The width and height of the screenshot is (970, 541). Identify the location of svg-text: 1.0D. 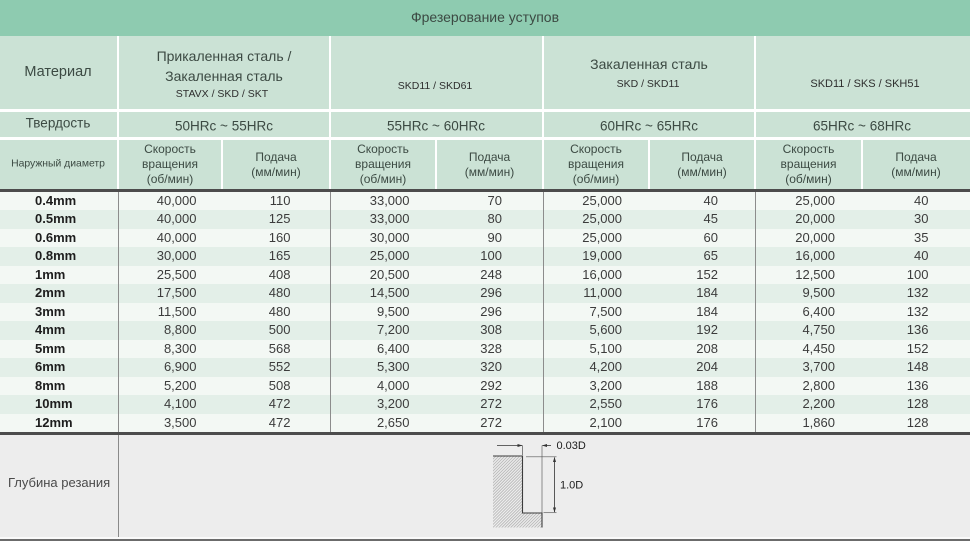
(571, 486).